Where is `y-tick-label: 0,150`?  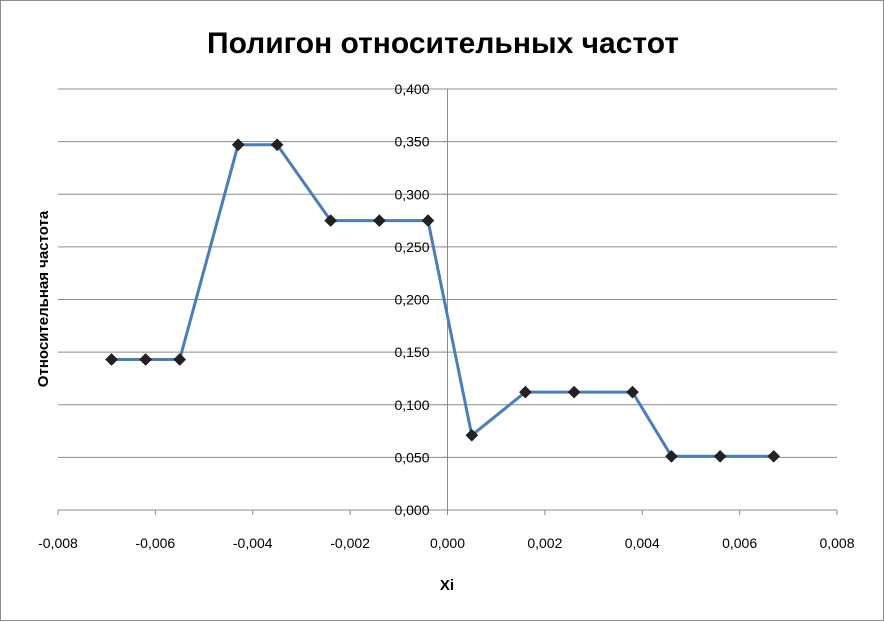 y-tick-label: 0,150 is located at coordinates (411, 352).